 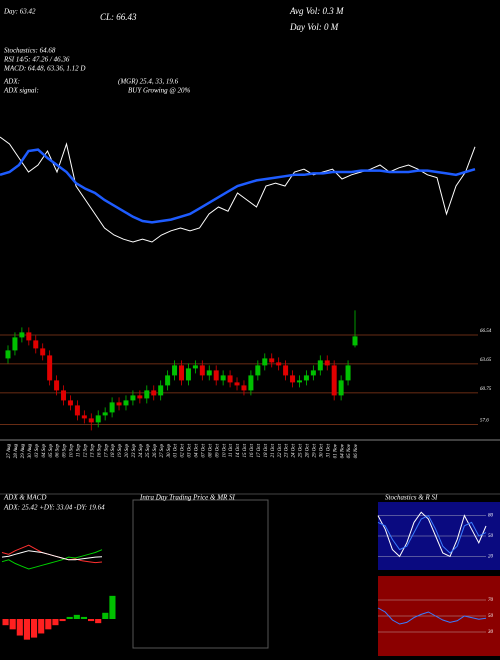 What do you see at coordinates (162, 451) in the screenshot?
I see `x-tick-label: 27 Sep` at bounding box center [162, 451].